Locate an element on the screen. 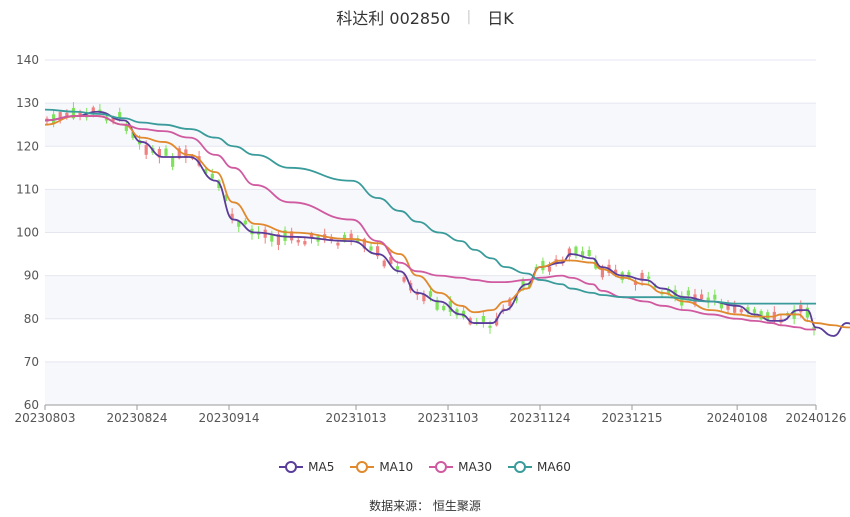 This screenshot has height=517, width=850. legend-label: MA5 is located at coordinates (321, 467).